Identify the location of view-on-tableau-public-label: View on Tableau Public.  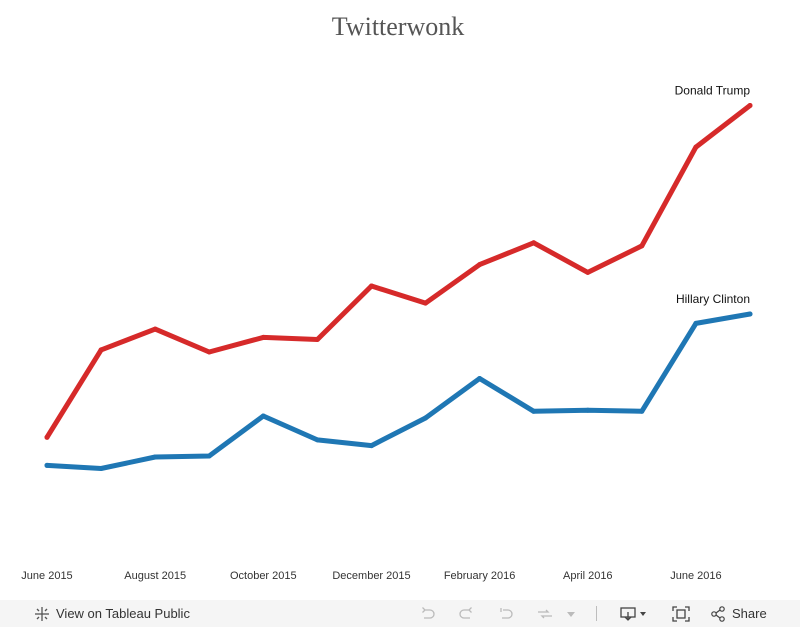
(123, 613).